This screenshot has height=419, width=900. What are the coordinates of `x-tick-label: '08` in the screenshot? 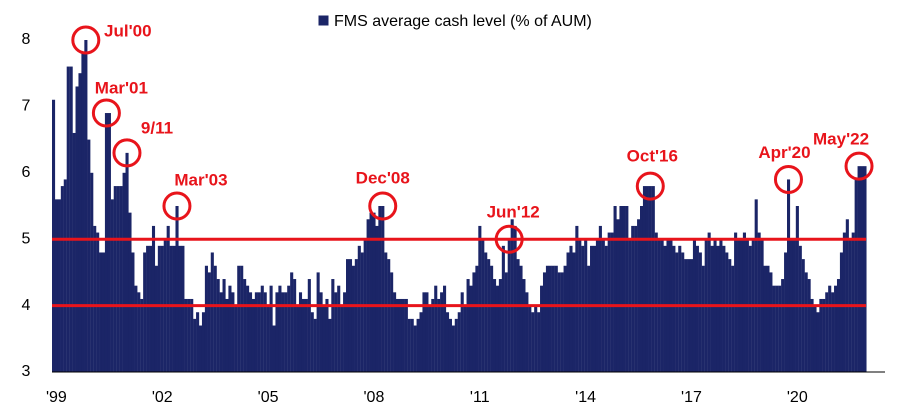 It's located at (374, 397).